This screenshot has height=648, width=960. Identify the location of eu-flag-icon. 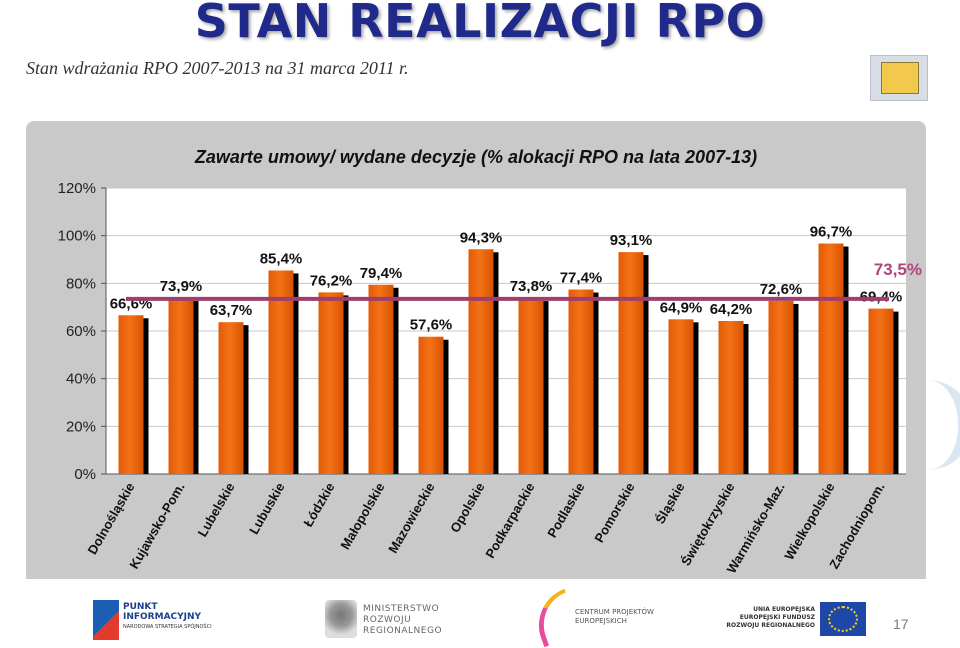
(843, 619).